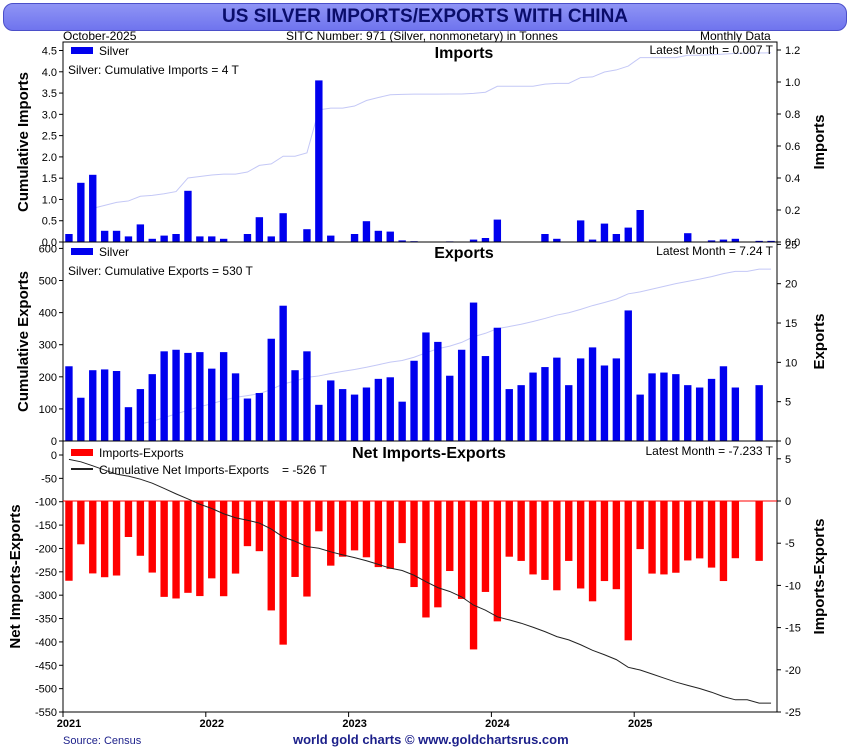 This screenshot has height=750, width=850. I want to click on right-tick-label: 1.2, so click(792, 51).